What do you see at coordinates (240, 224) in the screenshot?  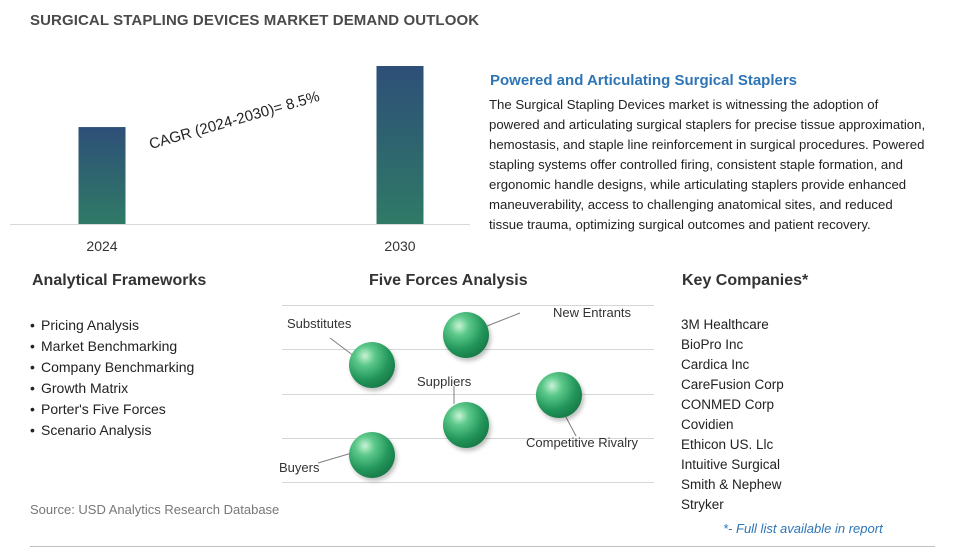 I see `x-axis-line` at bounding box center [240, 224].